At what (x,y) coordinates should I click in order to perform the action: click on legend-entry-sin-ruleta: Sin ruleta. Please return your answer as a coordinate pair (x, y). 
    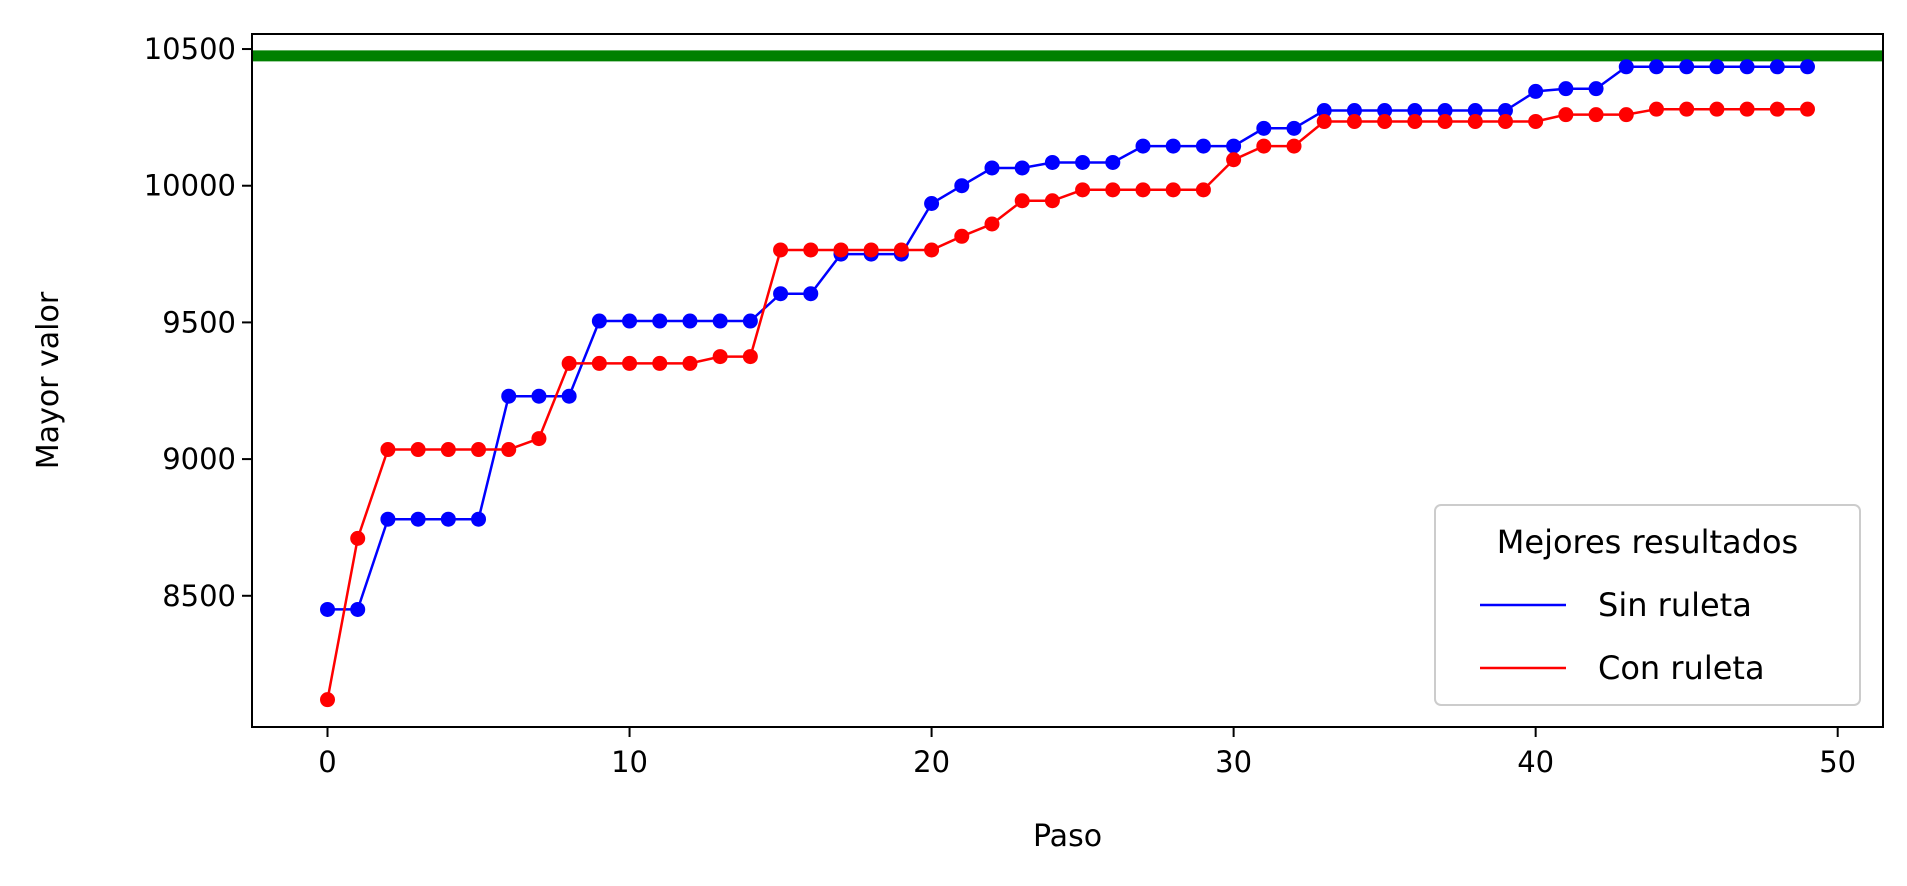
    Looking at the image, I should click on (1675, 605).